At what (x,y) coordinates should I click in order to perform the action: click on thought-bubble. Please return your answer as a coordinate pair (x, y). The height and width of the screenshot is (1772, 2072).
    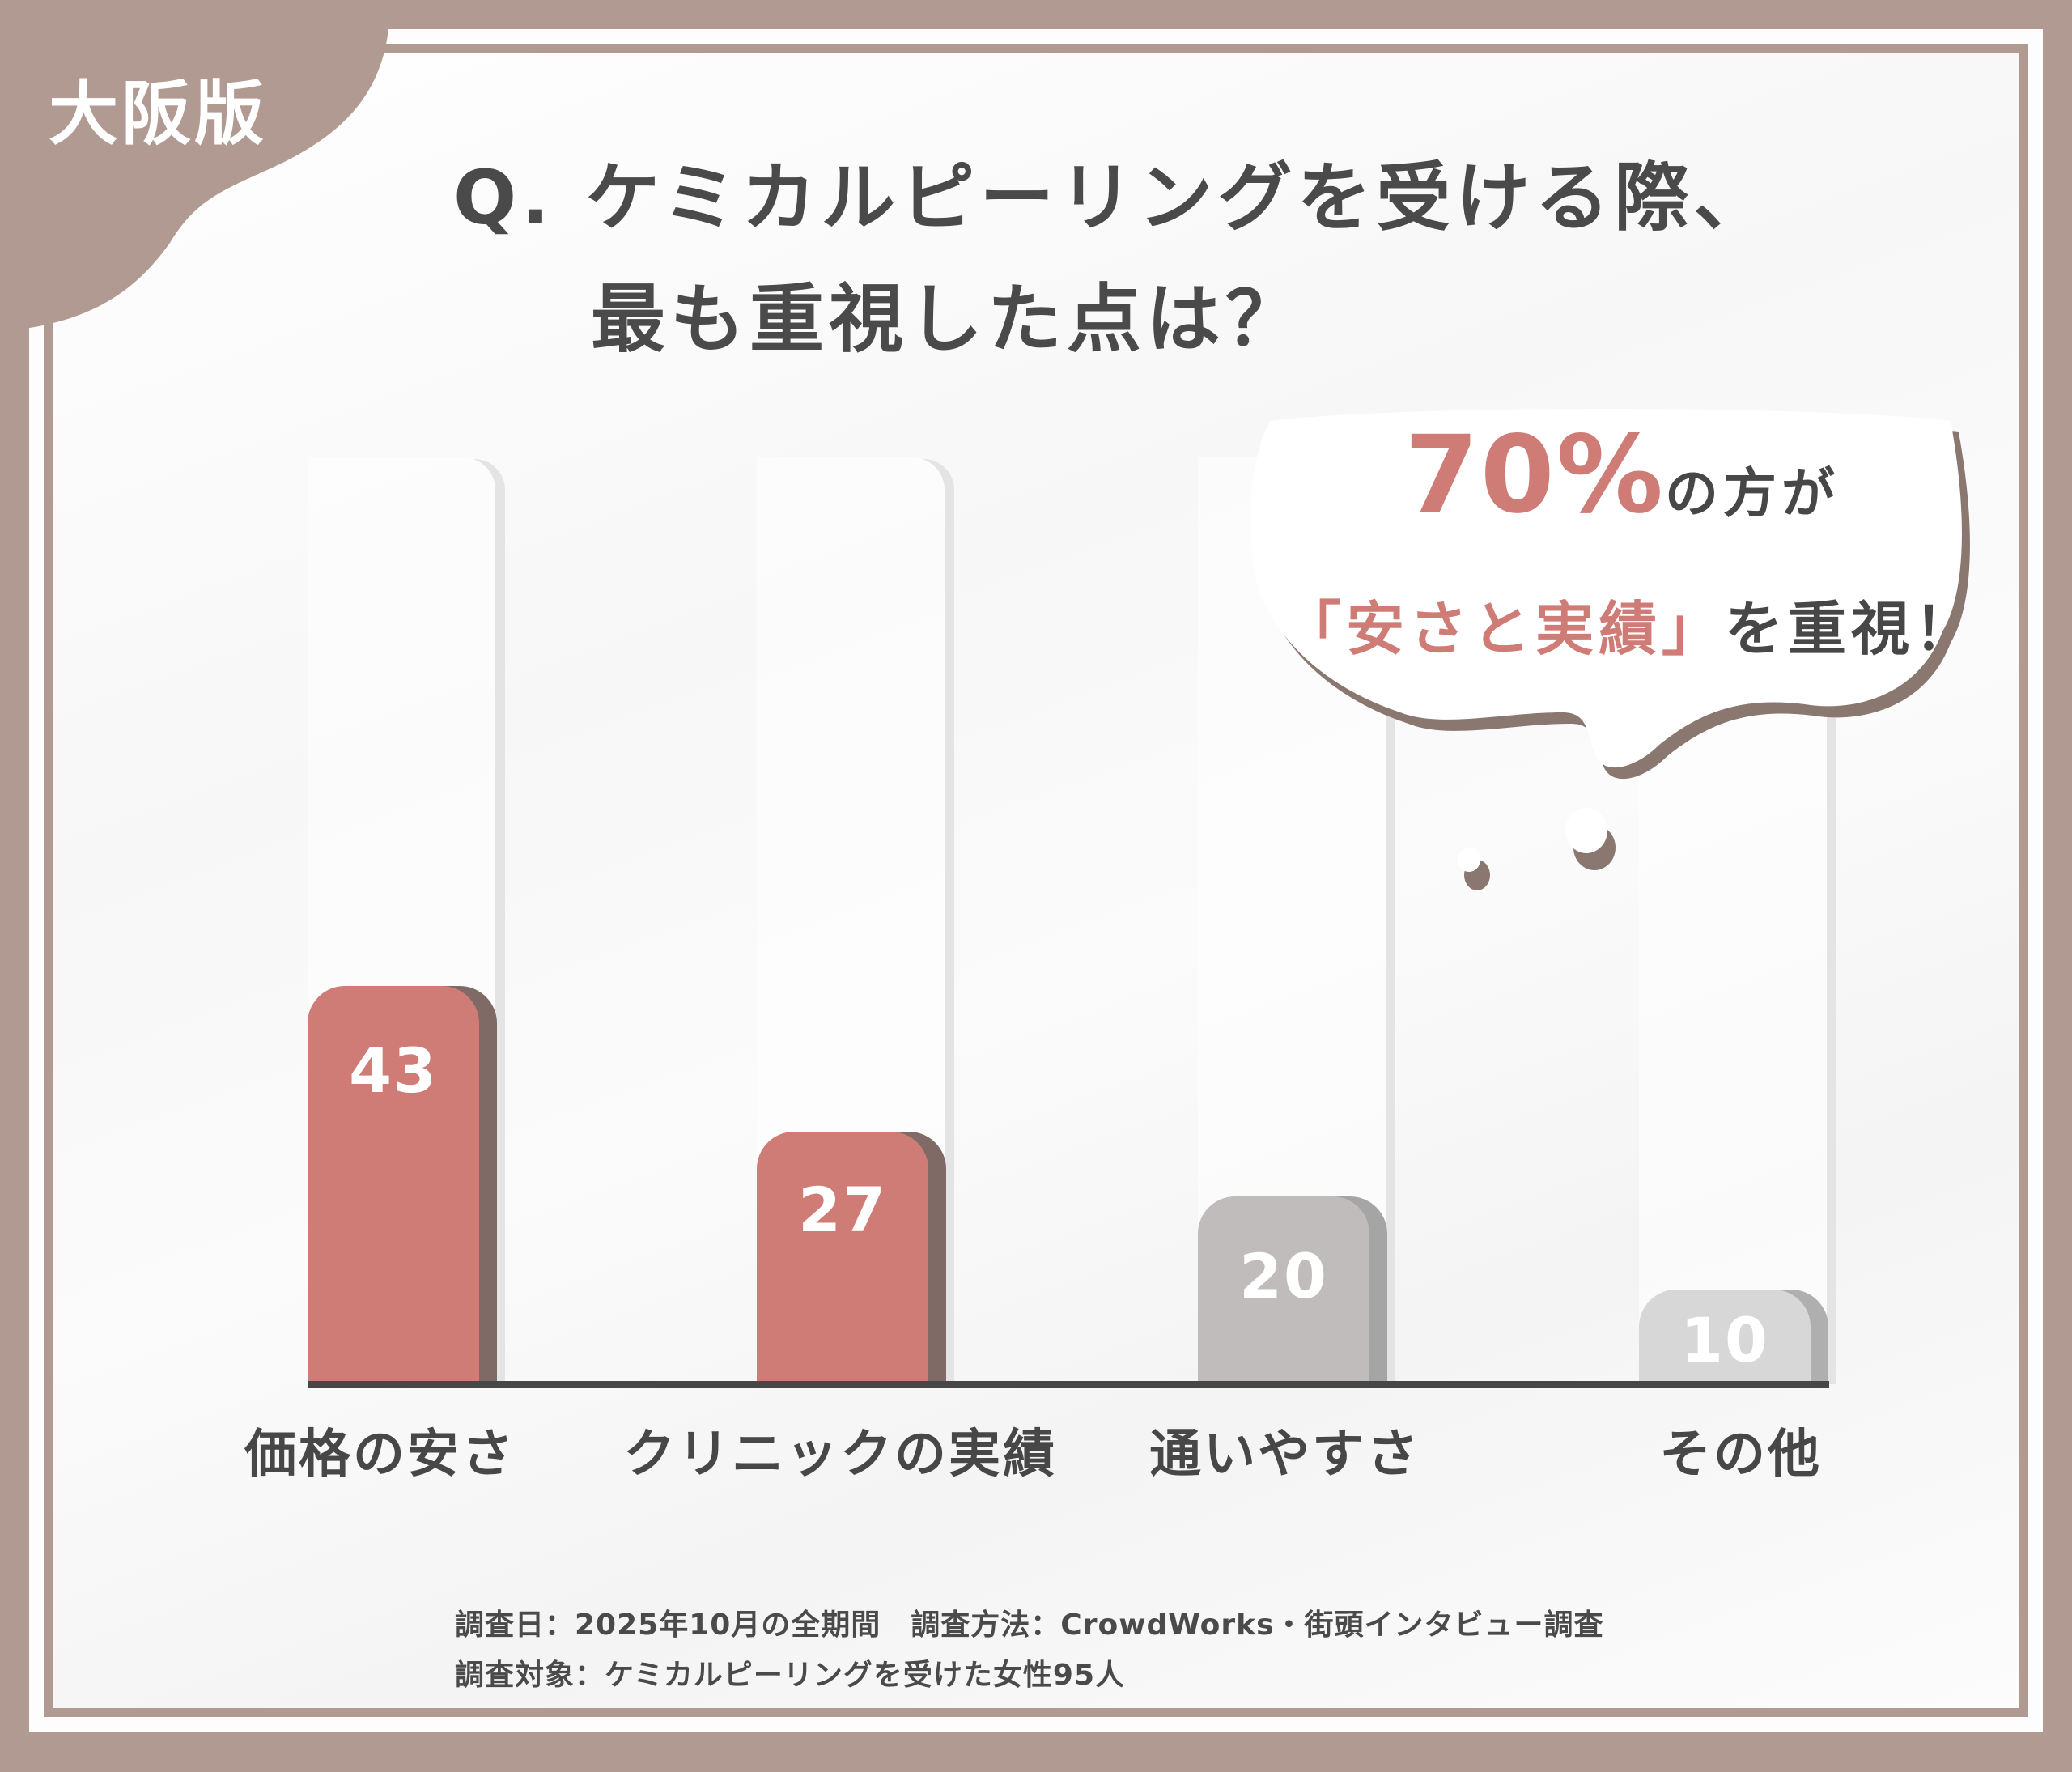
    Looking at the image, I should click on (1610, 650).